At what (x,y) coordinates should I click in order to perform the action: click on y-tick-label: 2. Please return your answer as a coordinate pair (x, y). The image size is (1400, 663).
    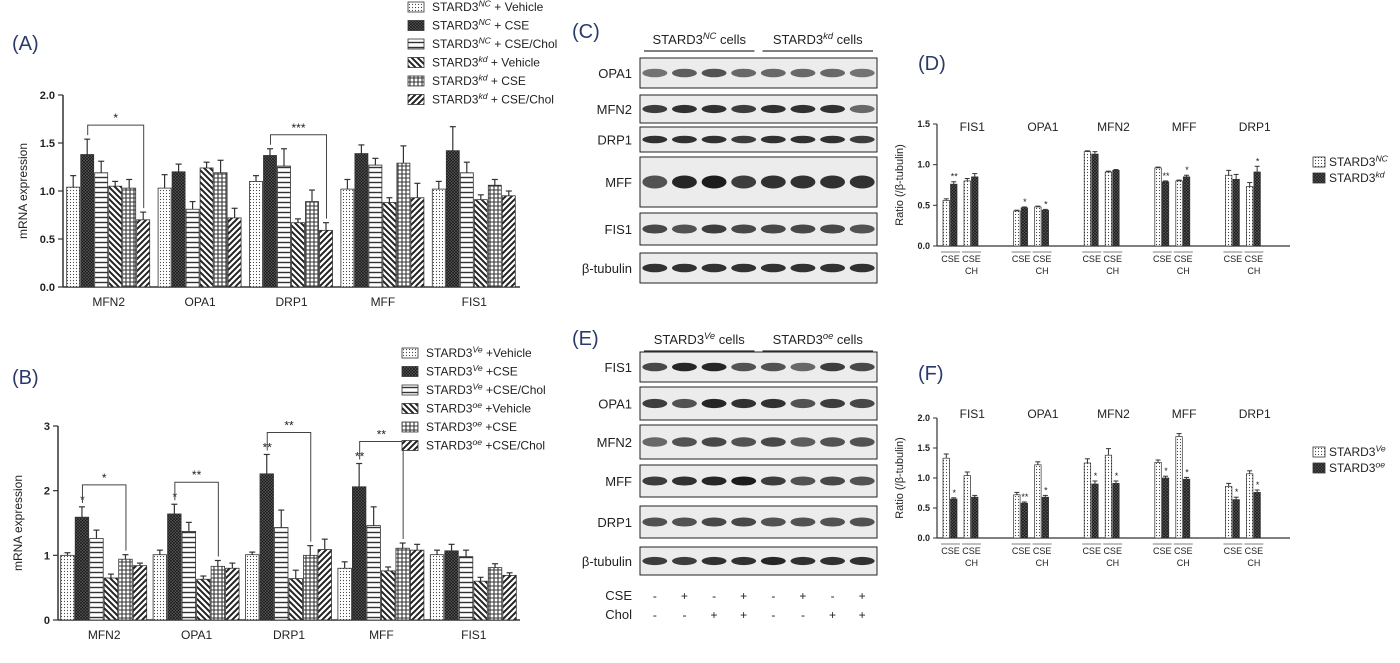
    Looking at the image, I should click on (47, 492).